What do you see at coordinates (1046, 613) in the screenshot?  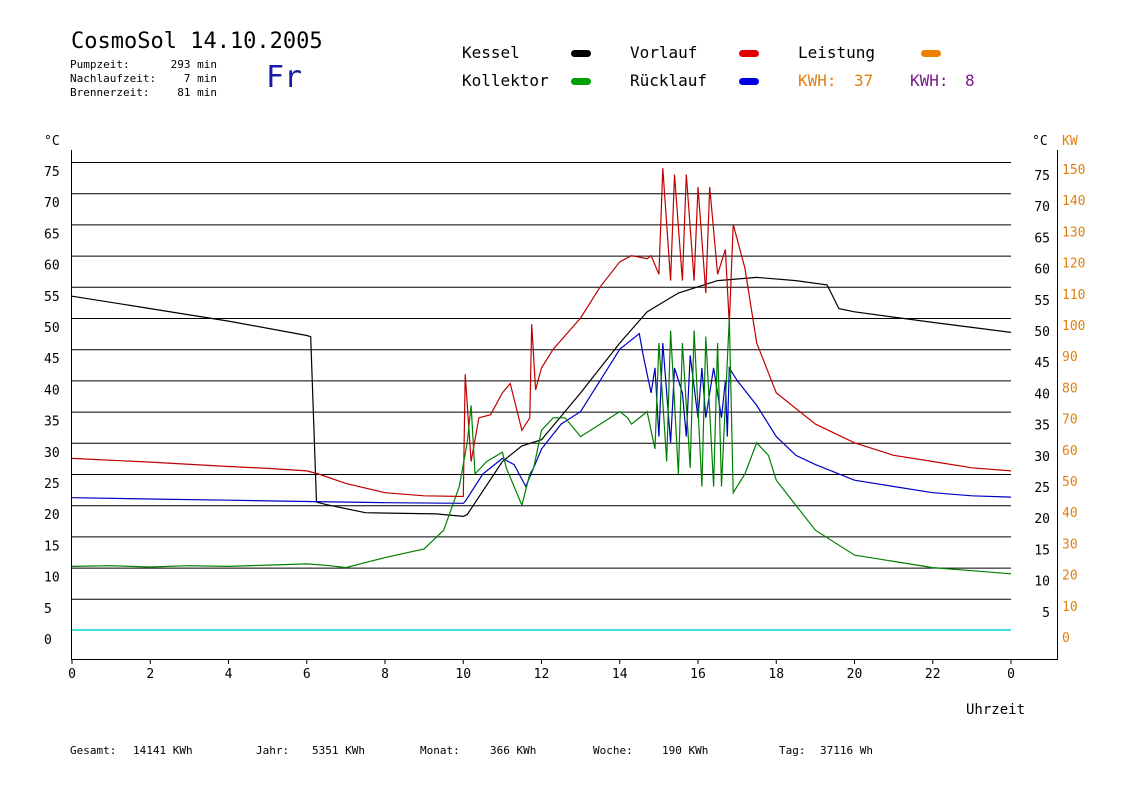 I see `y-tick-right-celsius: 5` at bounding box center [1046, 613].